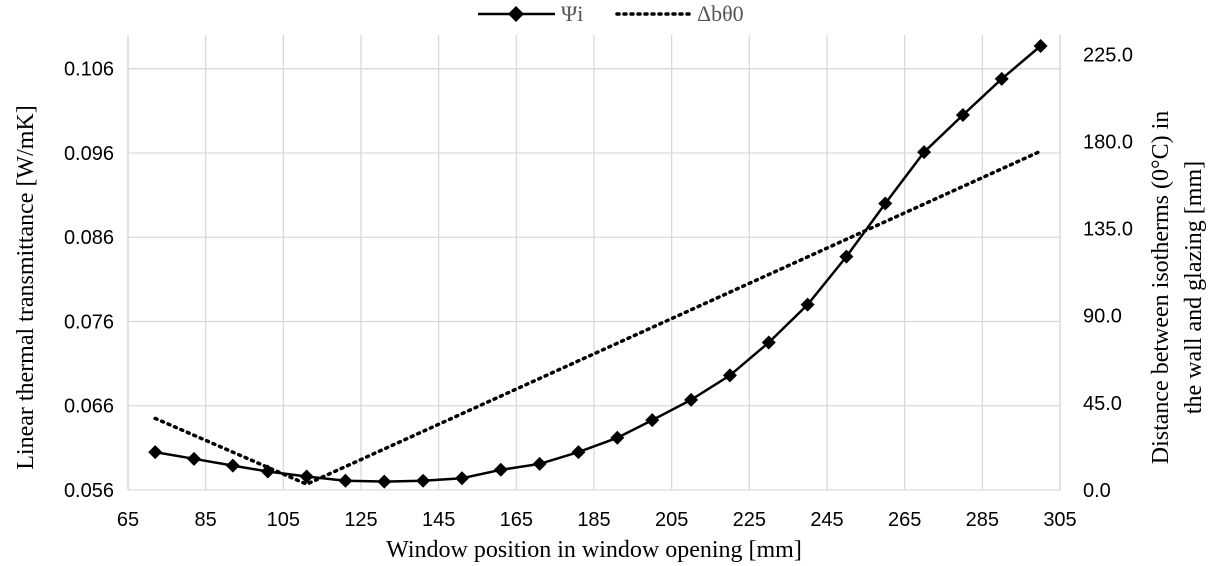  What do you see at coordinates (89, 154) in the screenshot?
I see `y-left-tick-label: 0.096` at bounding box center [89, 154].